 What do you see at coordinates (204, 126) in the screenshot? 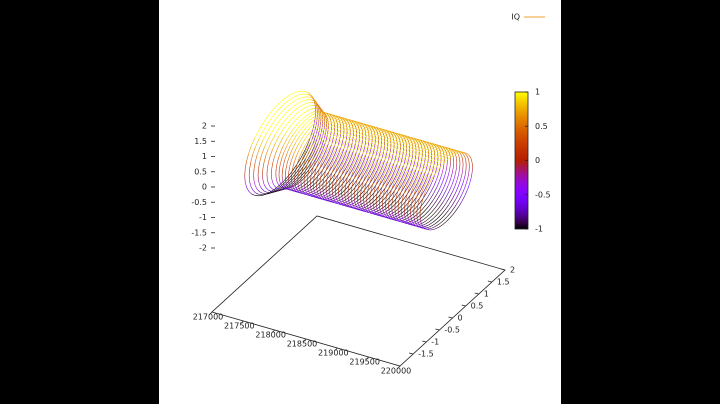
I see `z-tick-label: 2` at bounding box center [204, 126].